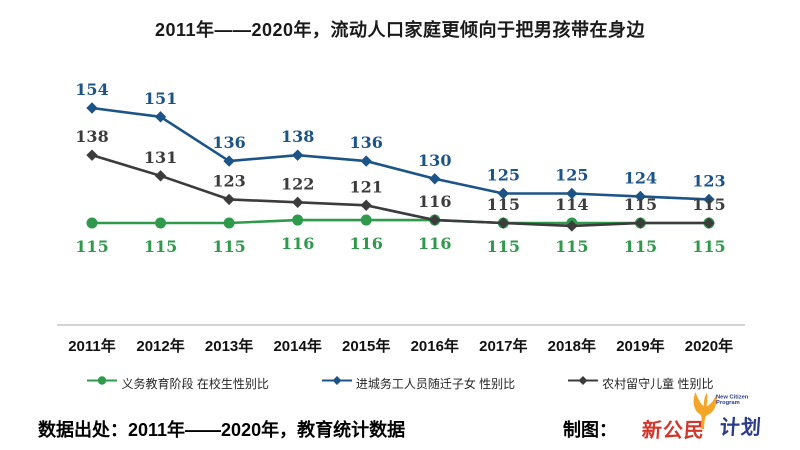 This screenshot has width=800, height=450. What do you see at coordinates (705, 410) in the screenshot?
I see `ginkgo-leaf-icon` at bounding box center [705, 410].